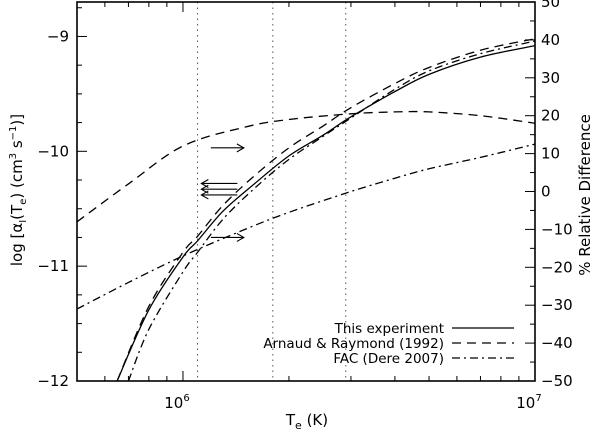  Describe the element at coordinates (222, 192) in the screenshot. I see `annotation-arrows` at that location.